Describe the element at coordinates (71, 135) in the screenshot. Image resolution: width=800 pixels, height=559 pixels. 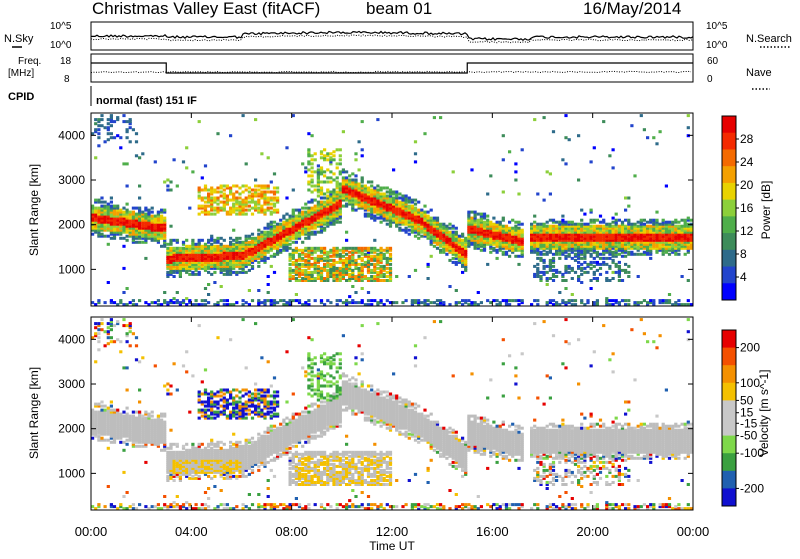
I see `y-tick-label: 4000` at that location.